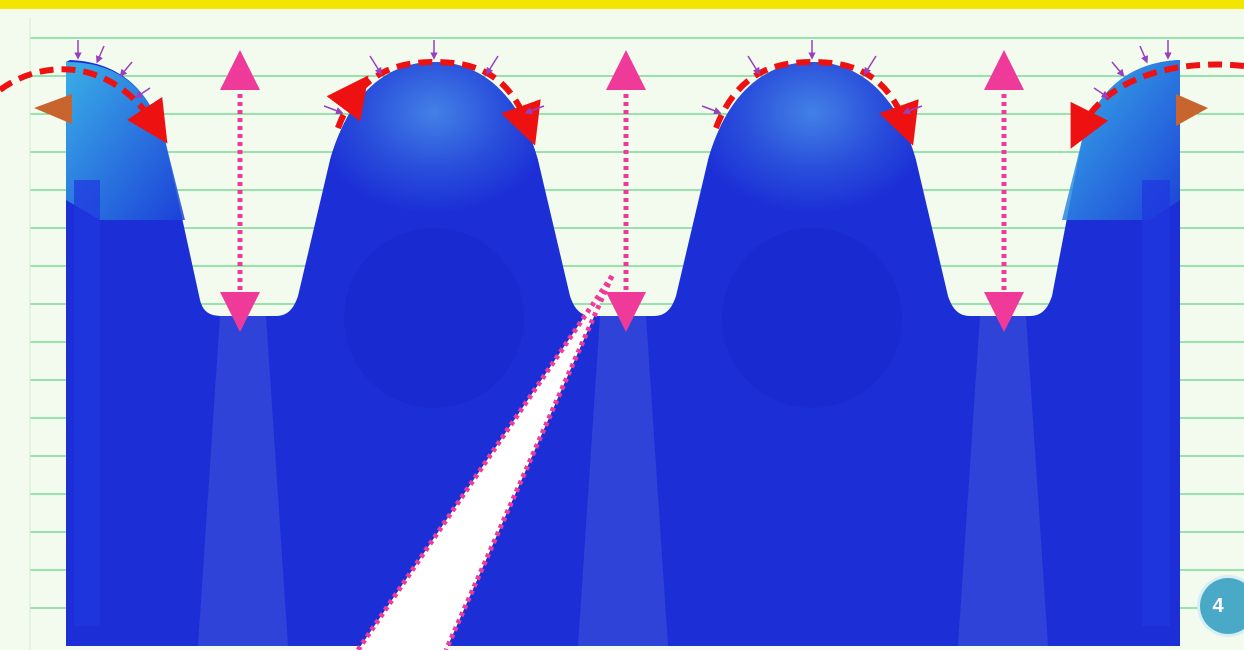  Describe the element at coordinates (622, 4) in the screenshot. I see `top-accent-bar` at that location.